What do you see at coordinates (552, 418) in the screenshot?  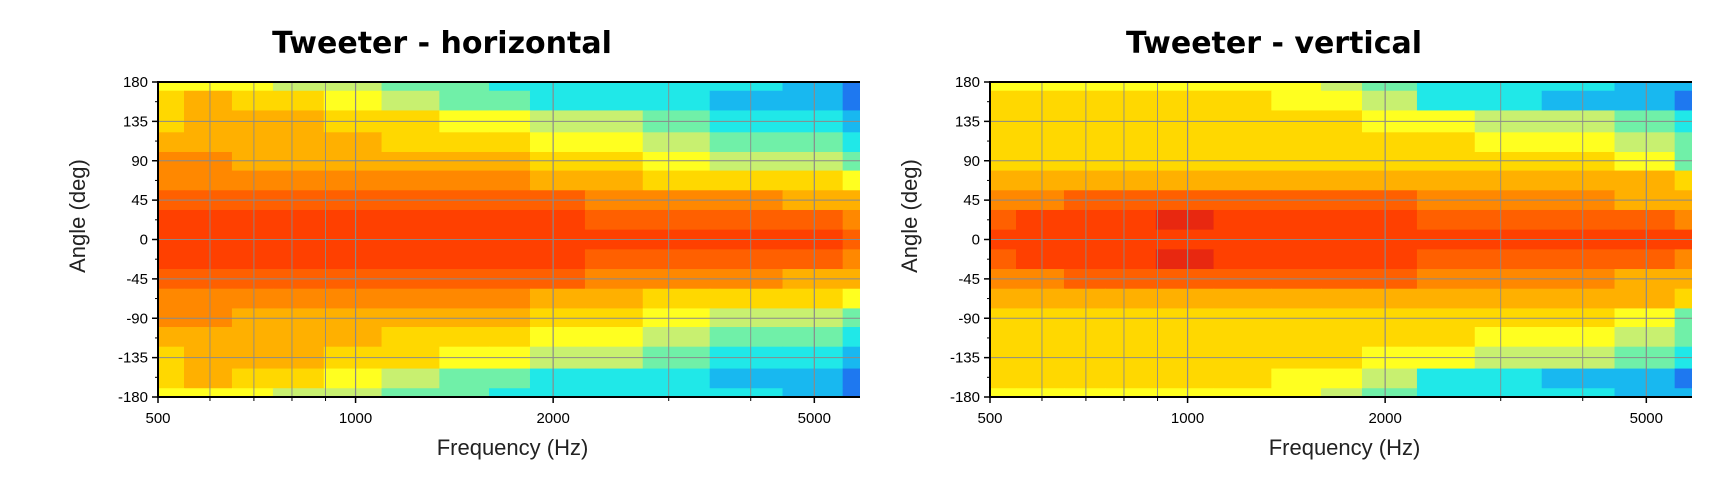 I see `x-tick-label: 2000` at bounding box center [552, 418].